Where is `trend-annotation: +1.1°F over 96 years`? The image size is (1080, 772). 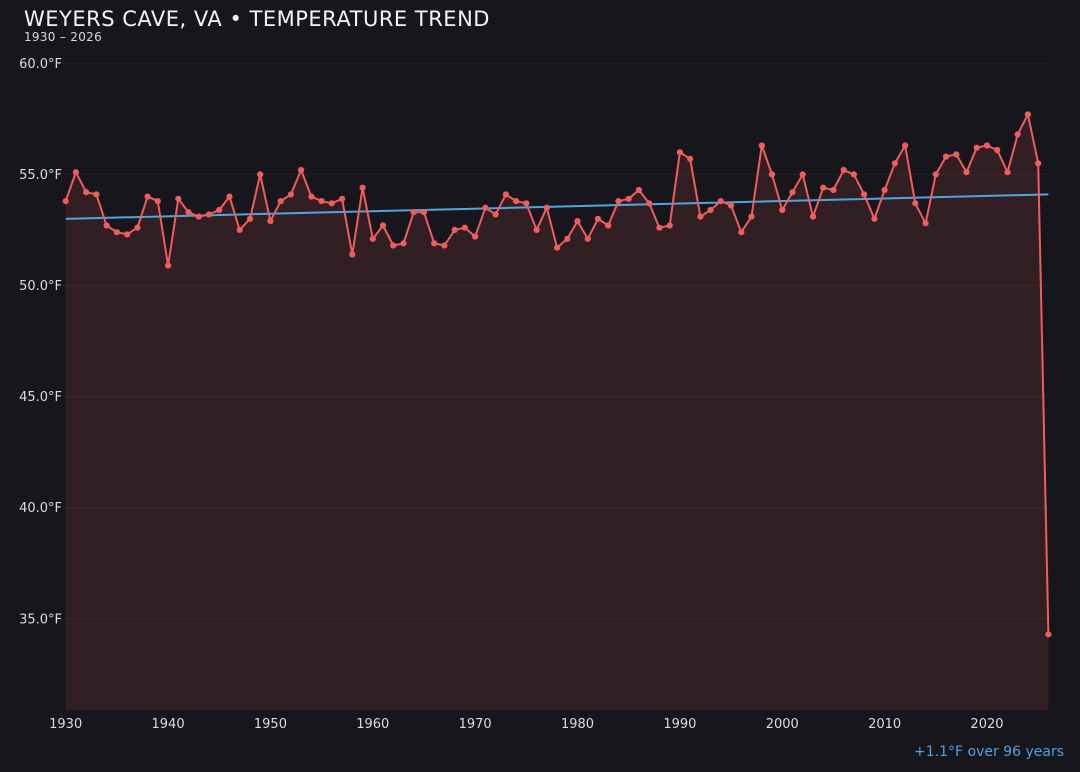 trend-annotation: +1.1°F over 96 years is located at coordinates (989, 752).